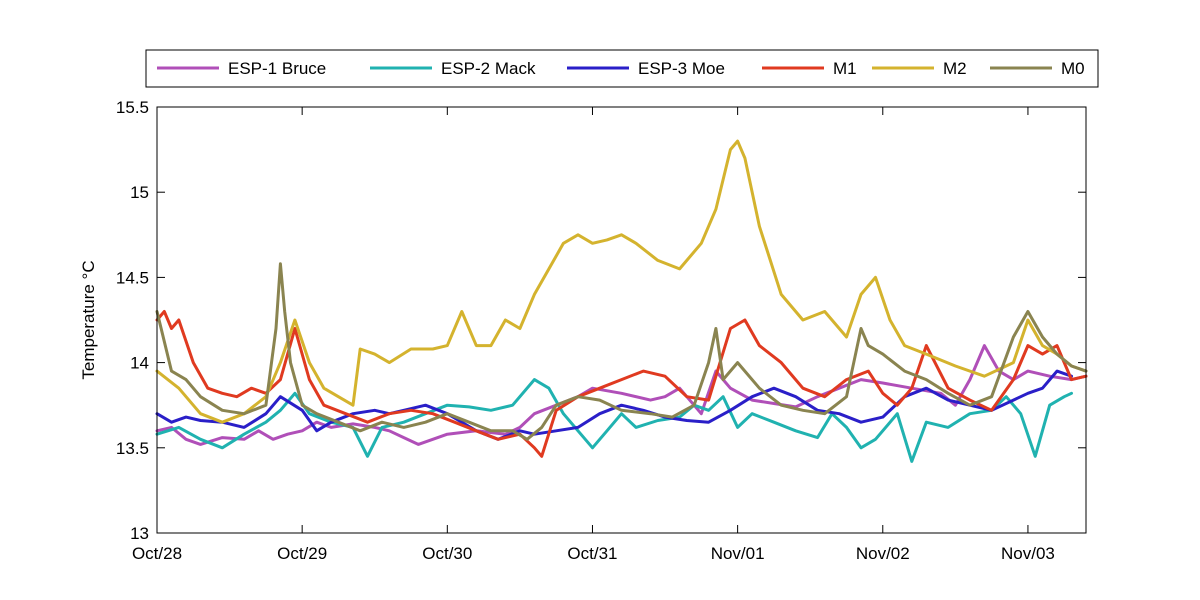 This screenshot has width=1200, height=600. What do you see at coordinates (132, 448) in the screenshot?
I see `y-tick-label: 13.5` at bounding box center [132, 448].